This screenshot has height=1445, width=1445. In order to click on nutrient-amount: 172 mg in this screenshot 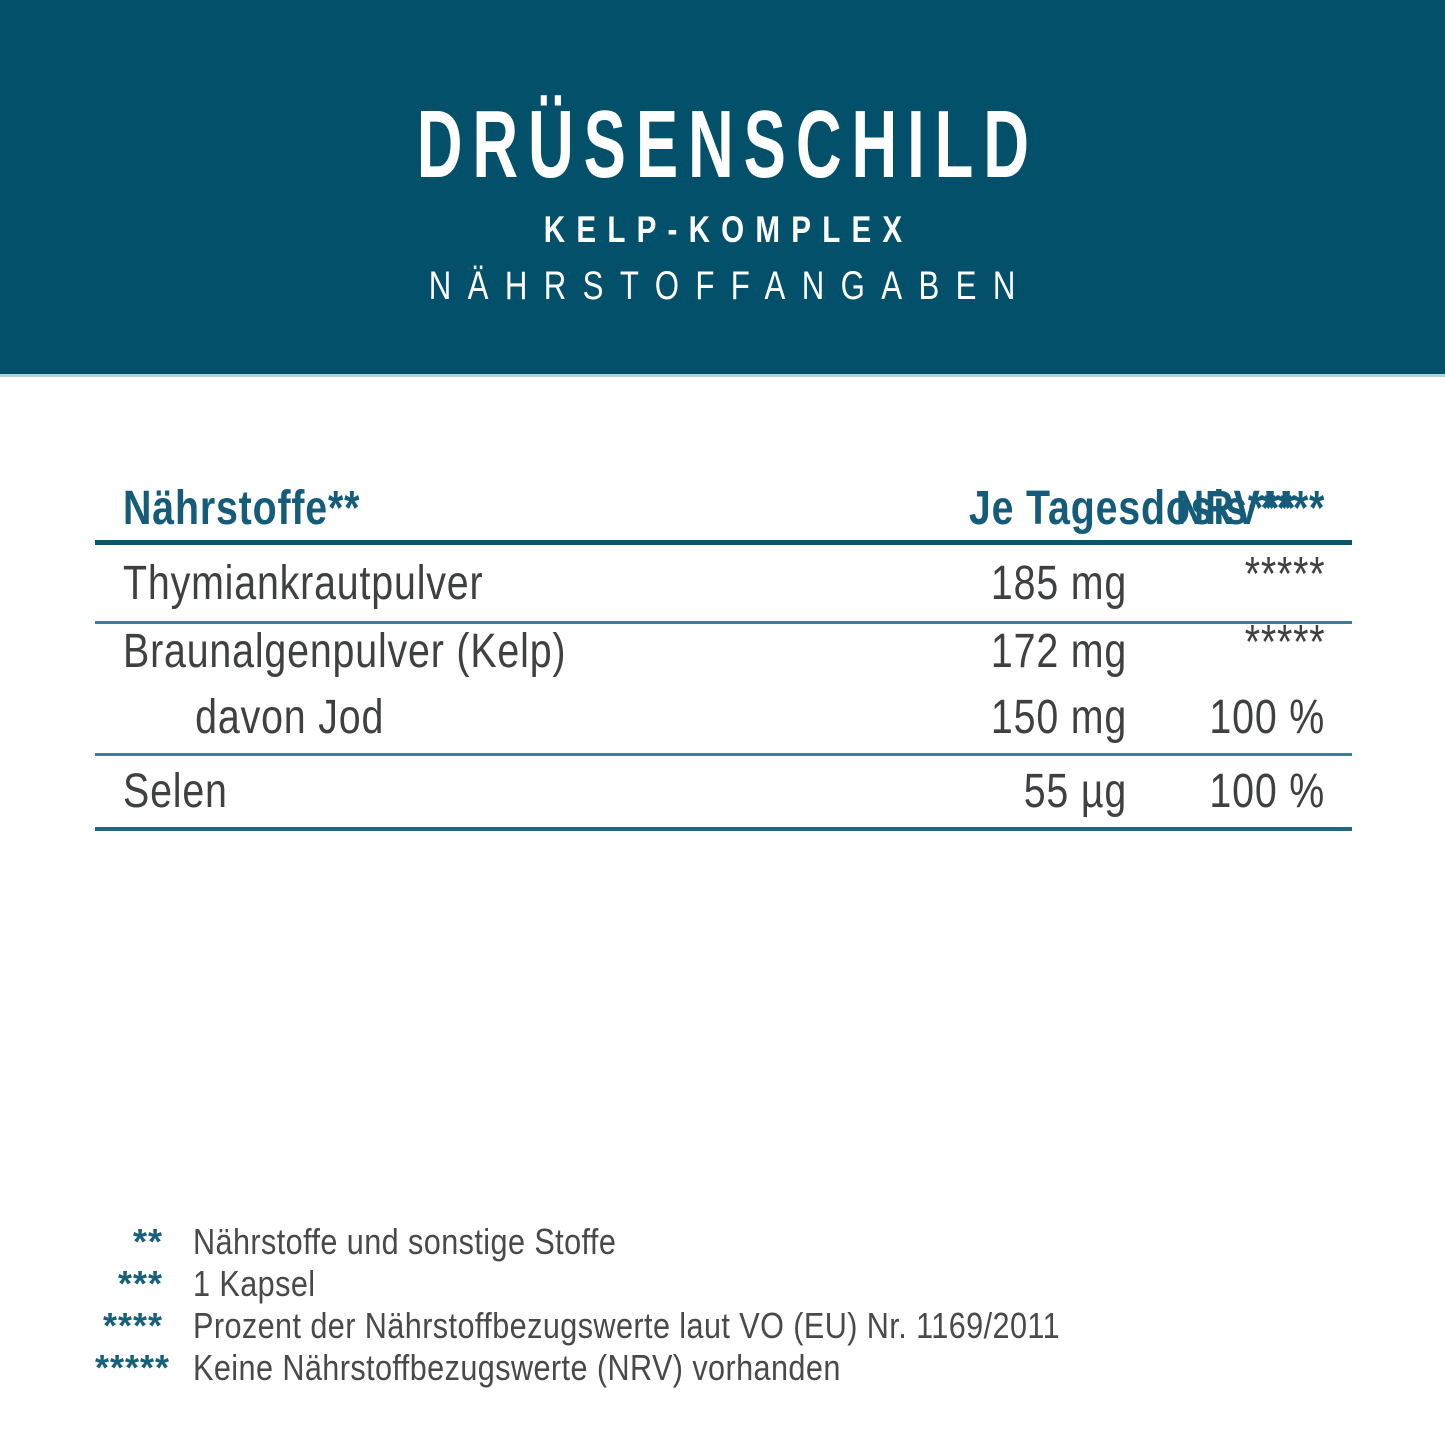, I will do `click(1012, 657)`.